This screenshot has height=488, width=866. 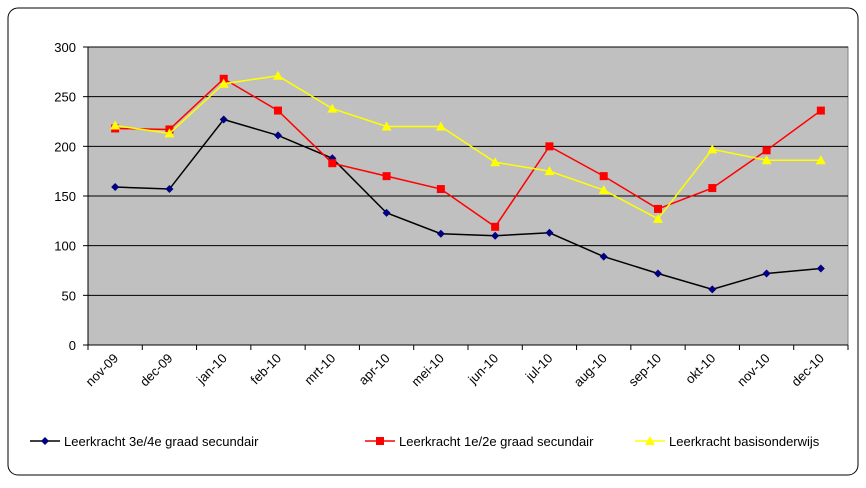 What do you see at coordinates (65, 146) in the screenshot?
I see `y-tick-label: 200` at bounding box center [65, 146].